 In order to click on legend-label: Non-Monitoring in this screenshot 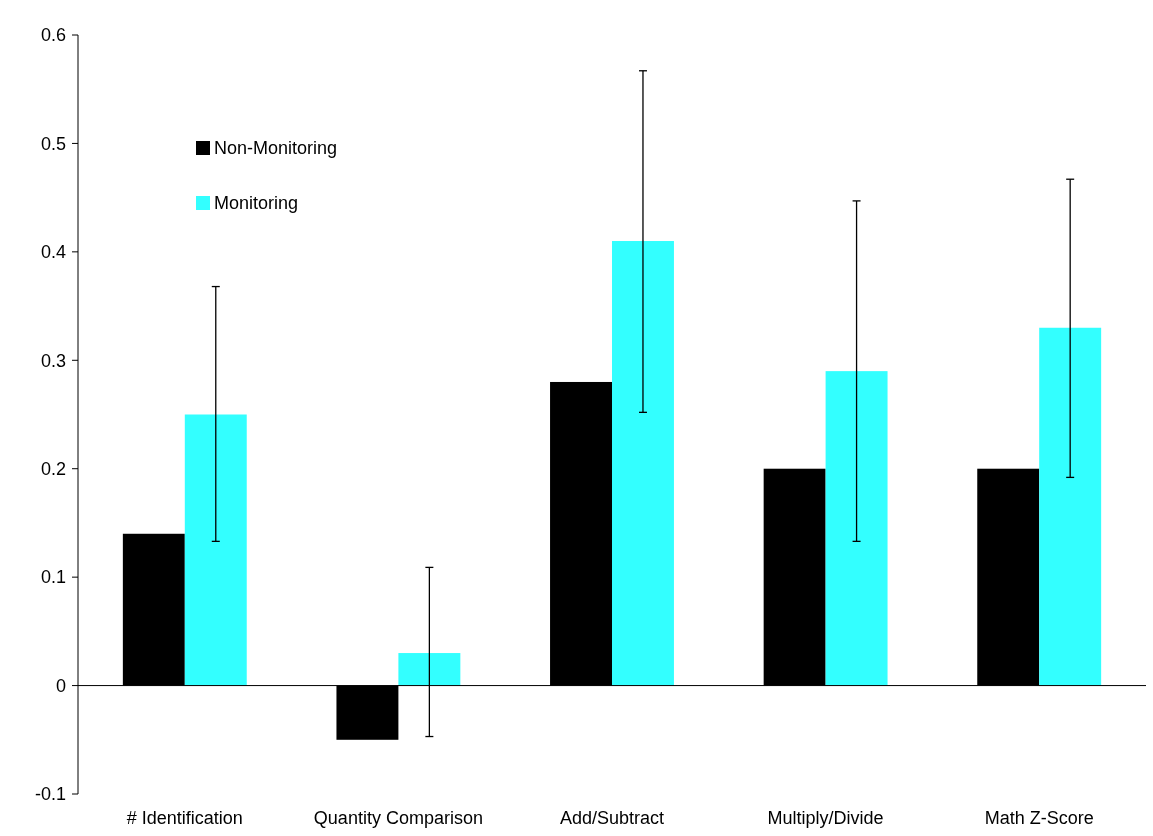, I will do `click(276, 148)`.